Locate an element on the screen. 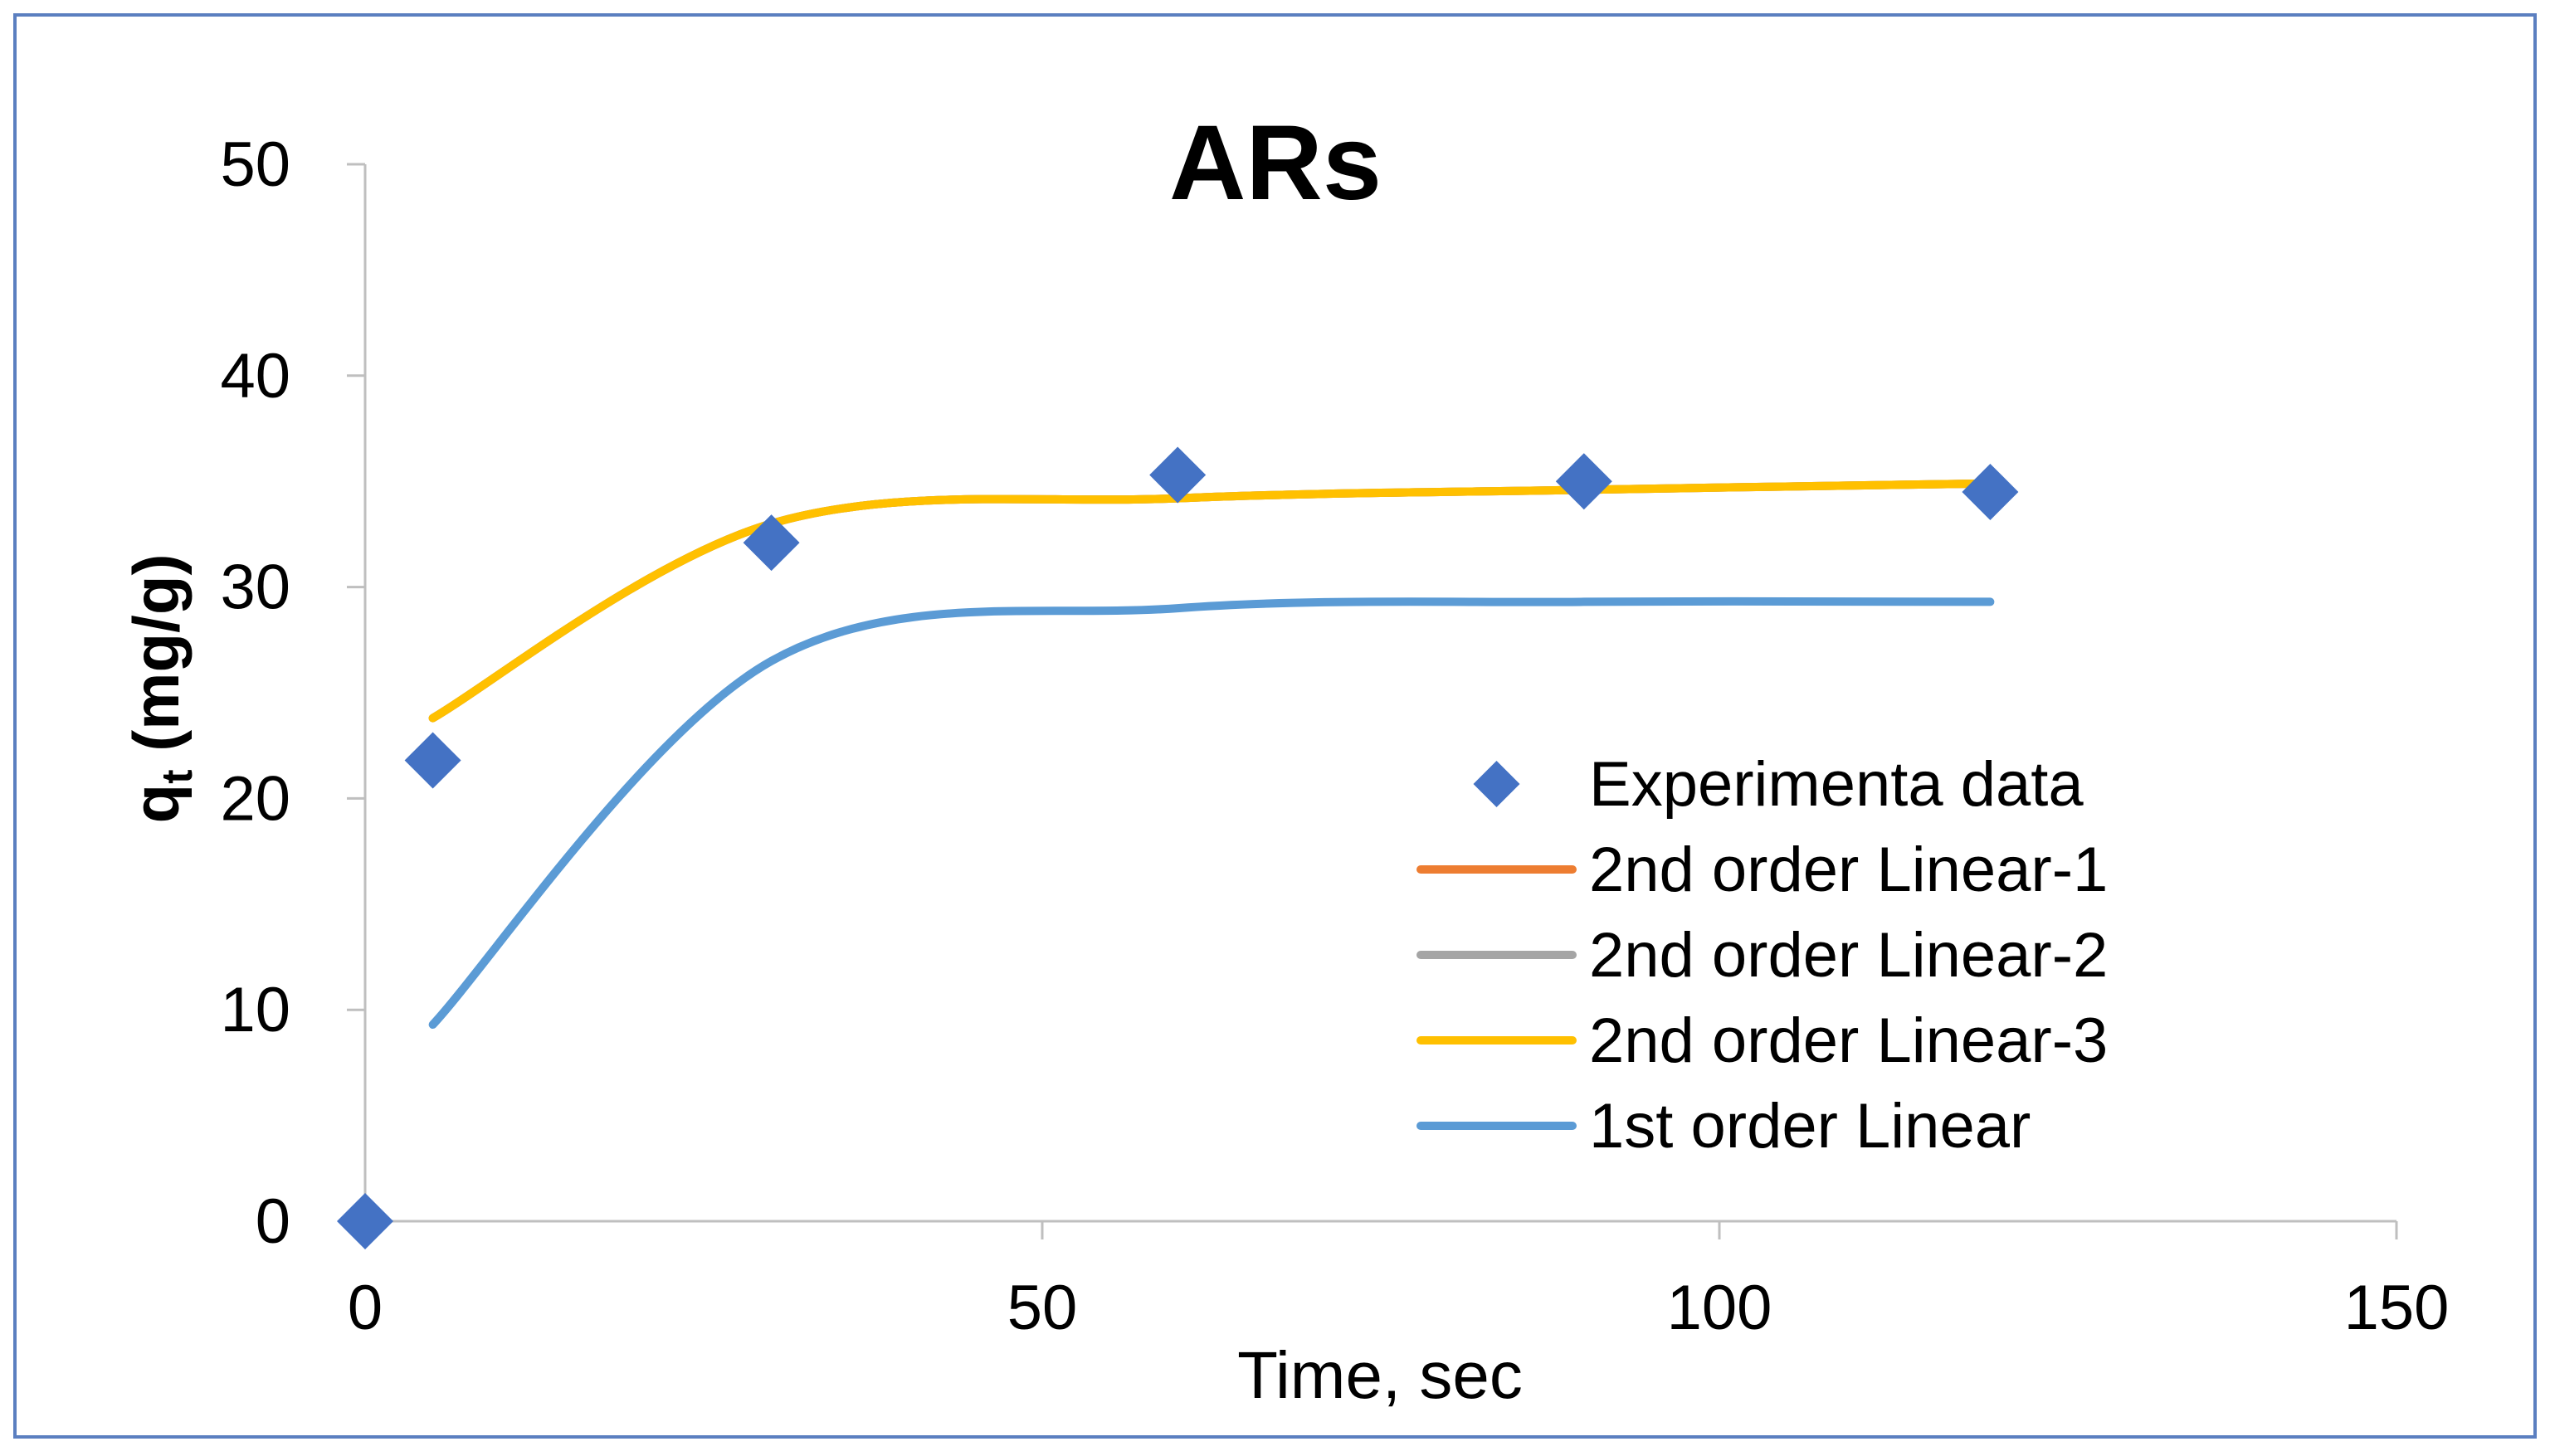 The image size is (2550, 1456). y-axis-label: qt (mg/g) is located at coordinates (160, 689).